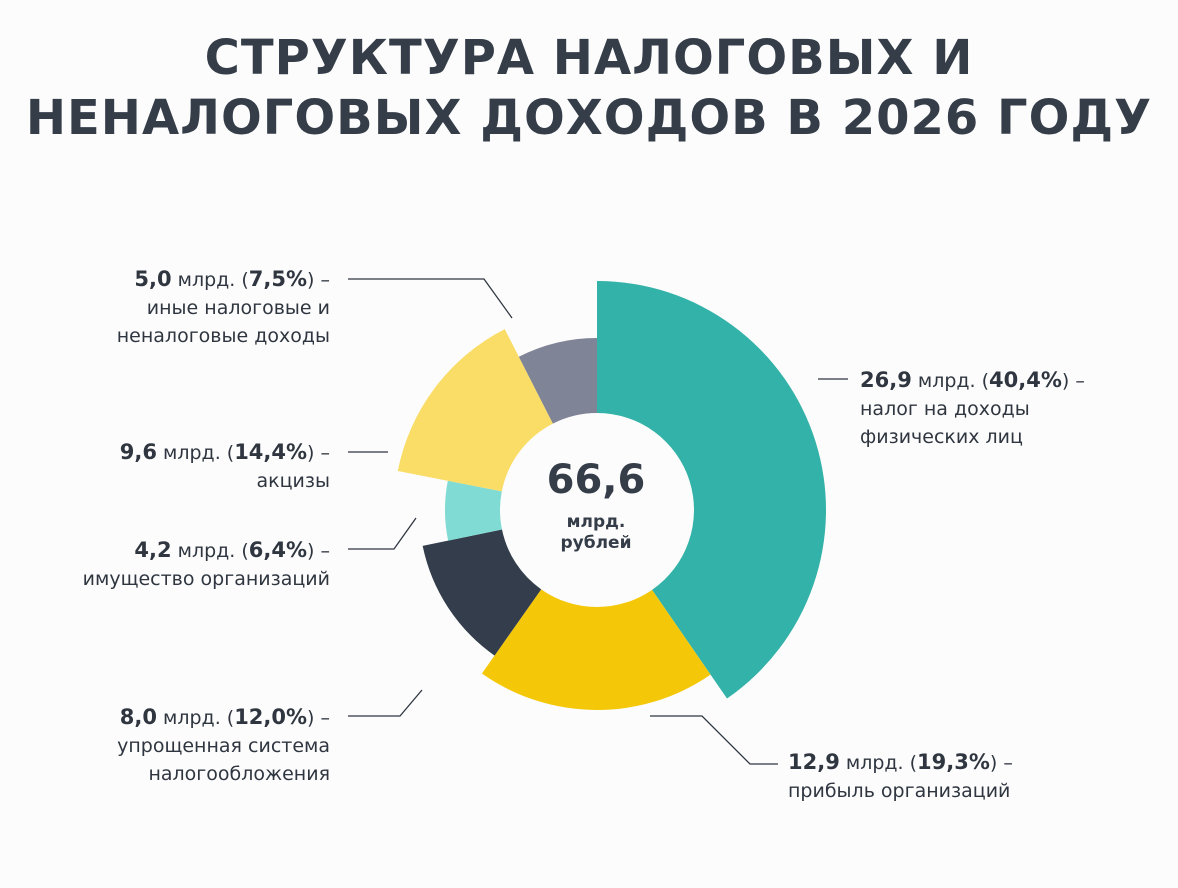 This screenshot has height=888, width=1178. Describe the element at coordinates (886, 380) in the screenshot. I see `label-ndfl-value: 26,9` at that location.